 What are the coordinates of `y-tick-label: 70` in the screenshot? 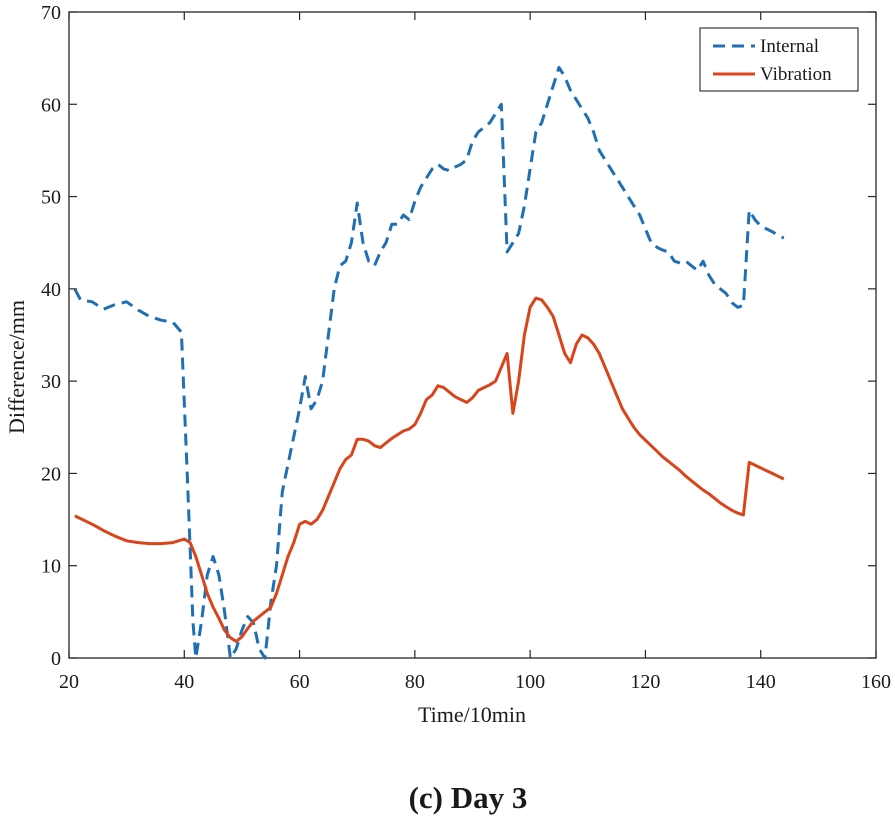 It's located at (51, 13).